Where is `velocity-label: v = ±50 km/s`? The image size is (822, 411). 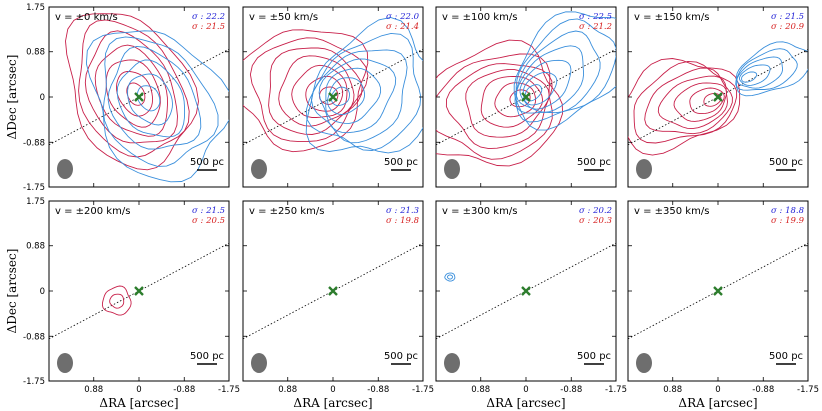 velocity-label: v = ±50 km/s is located at coordinates (283, 17).